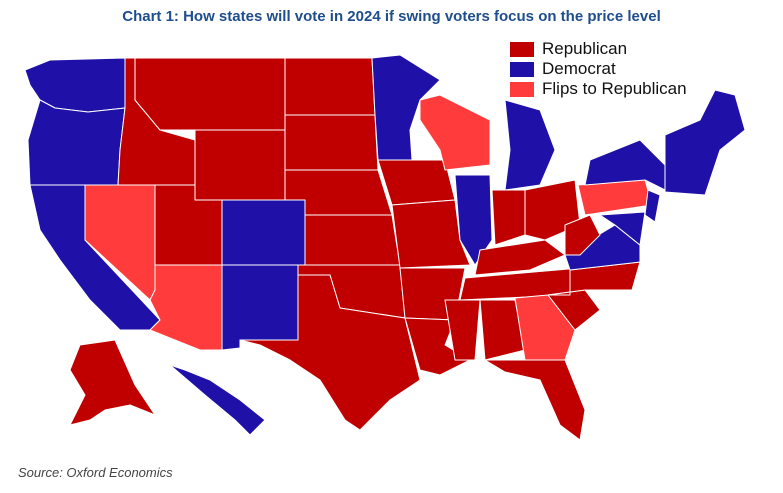 This screenshot has height=493, width=783. What do you see at coordinates (431, 234) in the screenshot?
I see `state-MO` at bounding box center [431, 234].